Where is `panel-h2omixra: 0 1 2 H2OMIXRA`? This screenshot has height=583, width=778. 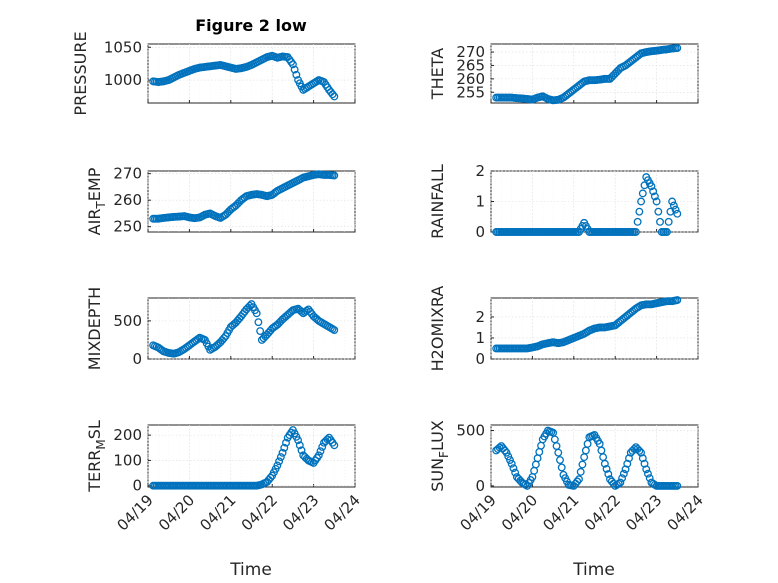
panel-h2omixra: 0 1 2 H2OMIXRA is located at coordinates (563, 329).